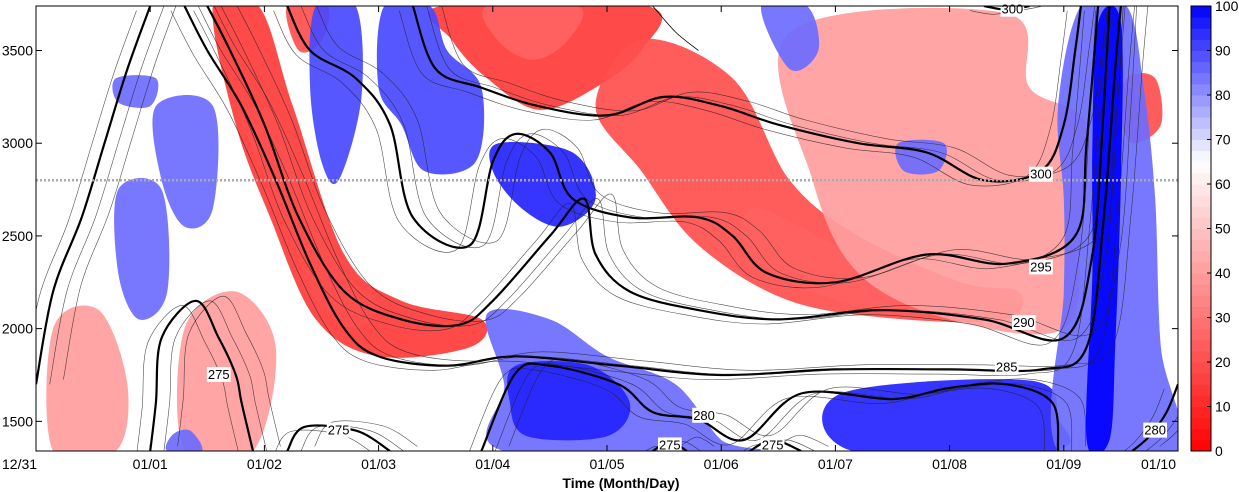  What do you see at coordinates (1223, 407) in the screenshot?
I see `colorbar-label: 10` at bounding box center [1223, 407].